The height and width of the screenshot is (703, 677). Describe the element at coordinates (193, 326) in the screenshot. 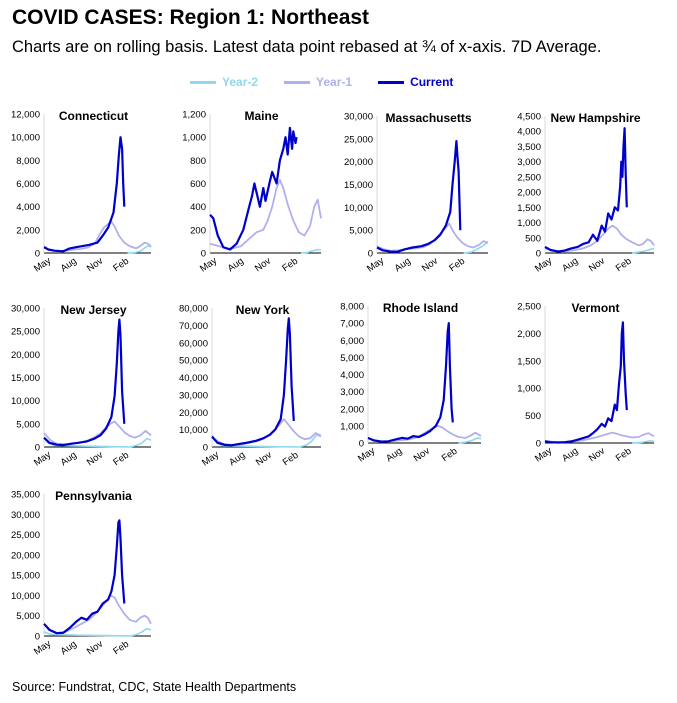

I see `y-tick-label: 70,000` at that location.